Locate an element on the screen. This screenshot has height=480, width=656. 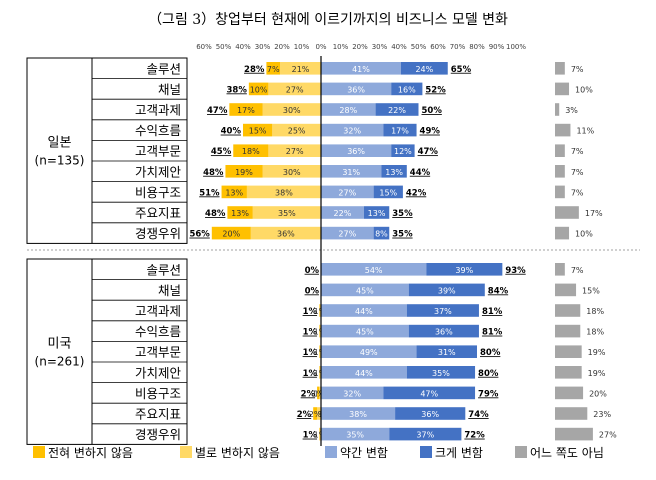
axis-tick-label: 0% is located at coordinates (320, 47).